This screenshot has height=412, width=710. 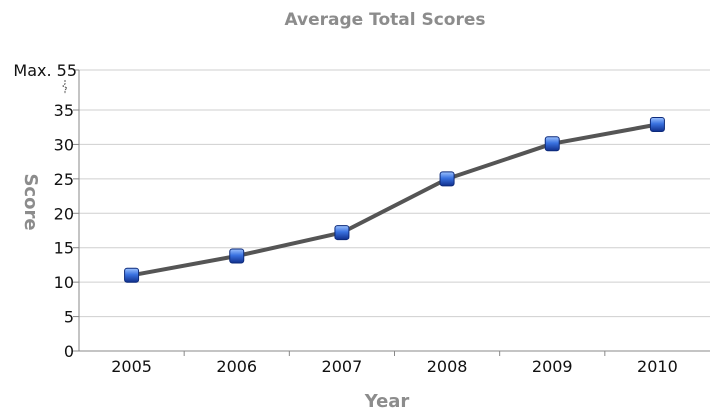 What do you see at coordinates (64, 282) in the screenshot?
I see `y-tick-label: 10` at bounding box center [64, 282].